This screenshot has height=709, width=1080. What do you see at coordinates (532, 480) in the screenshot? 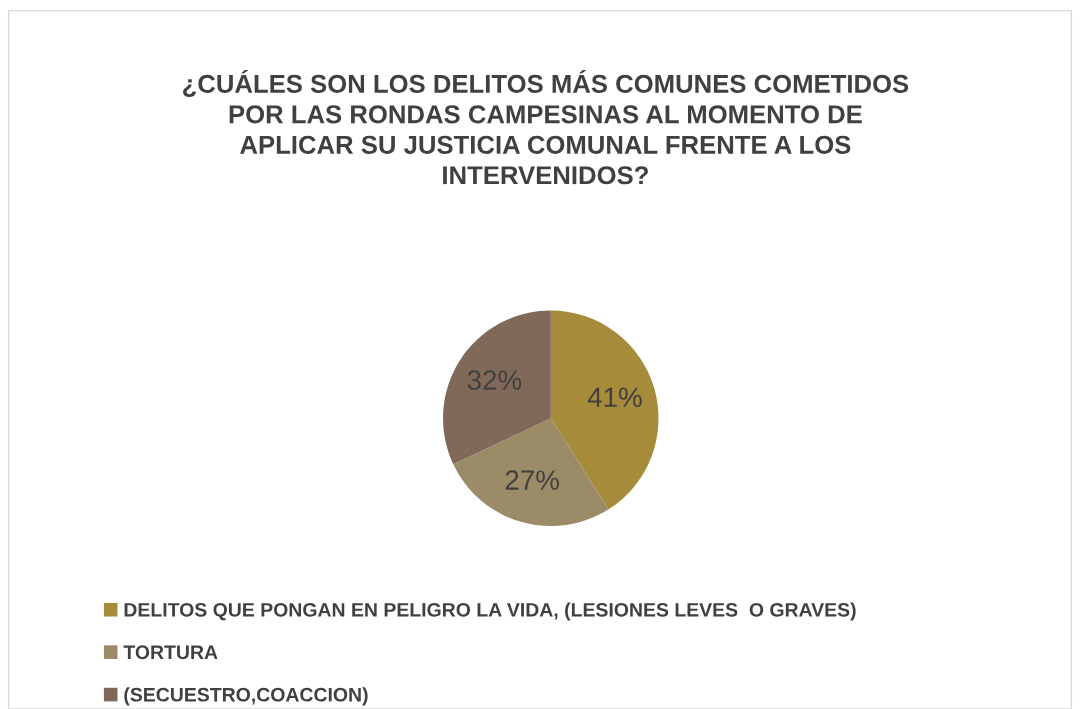
I see `data-label: 27%` at bounding box center [532, 480].